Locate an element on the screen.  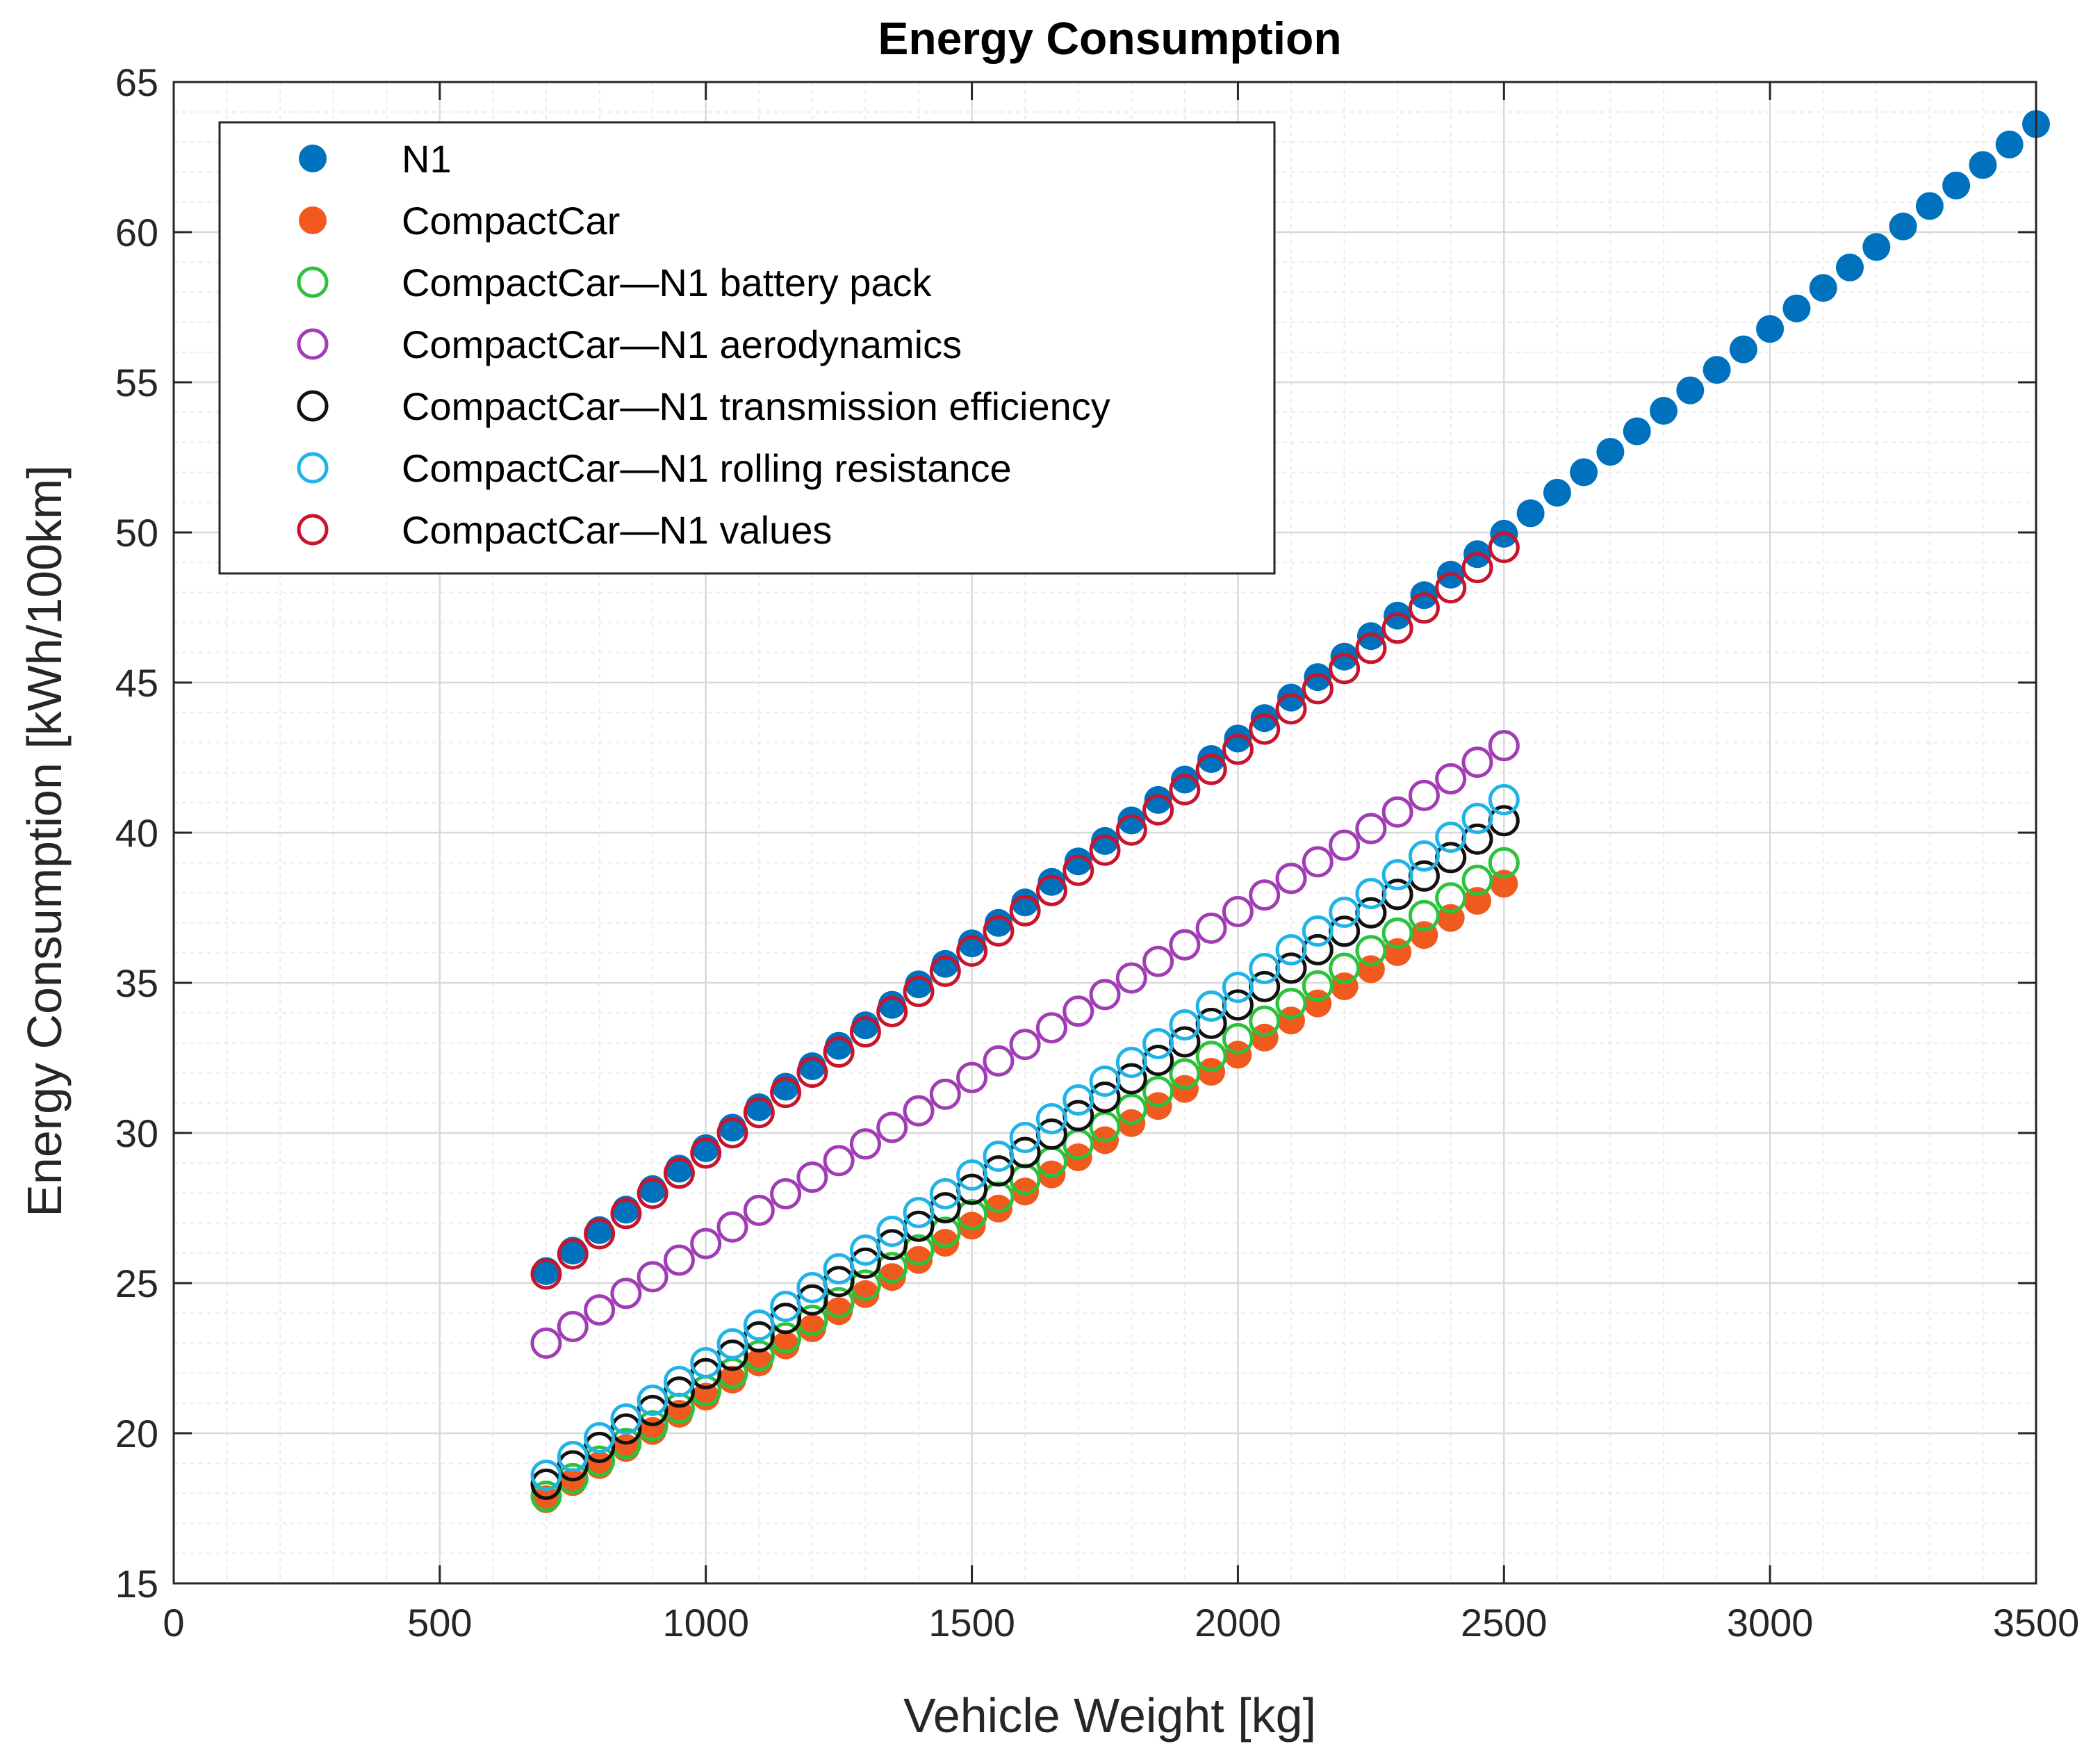
y-axis-label: Energy Consumption [kWh/100km] is located at coordinates (44, 841).